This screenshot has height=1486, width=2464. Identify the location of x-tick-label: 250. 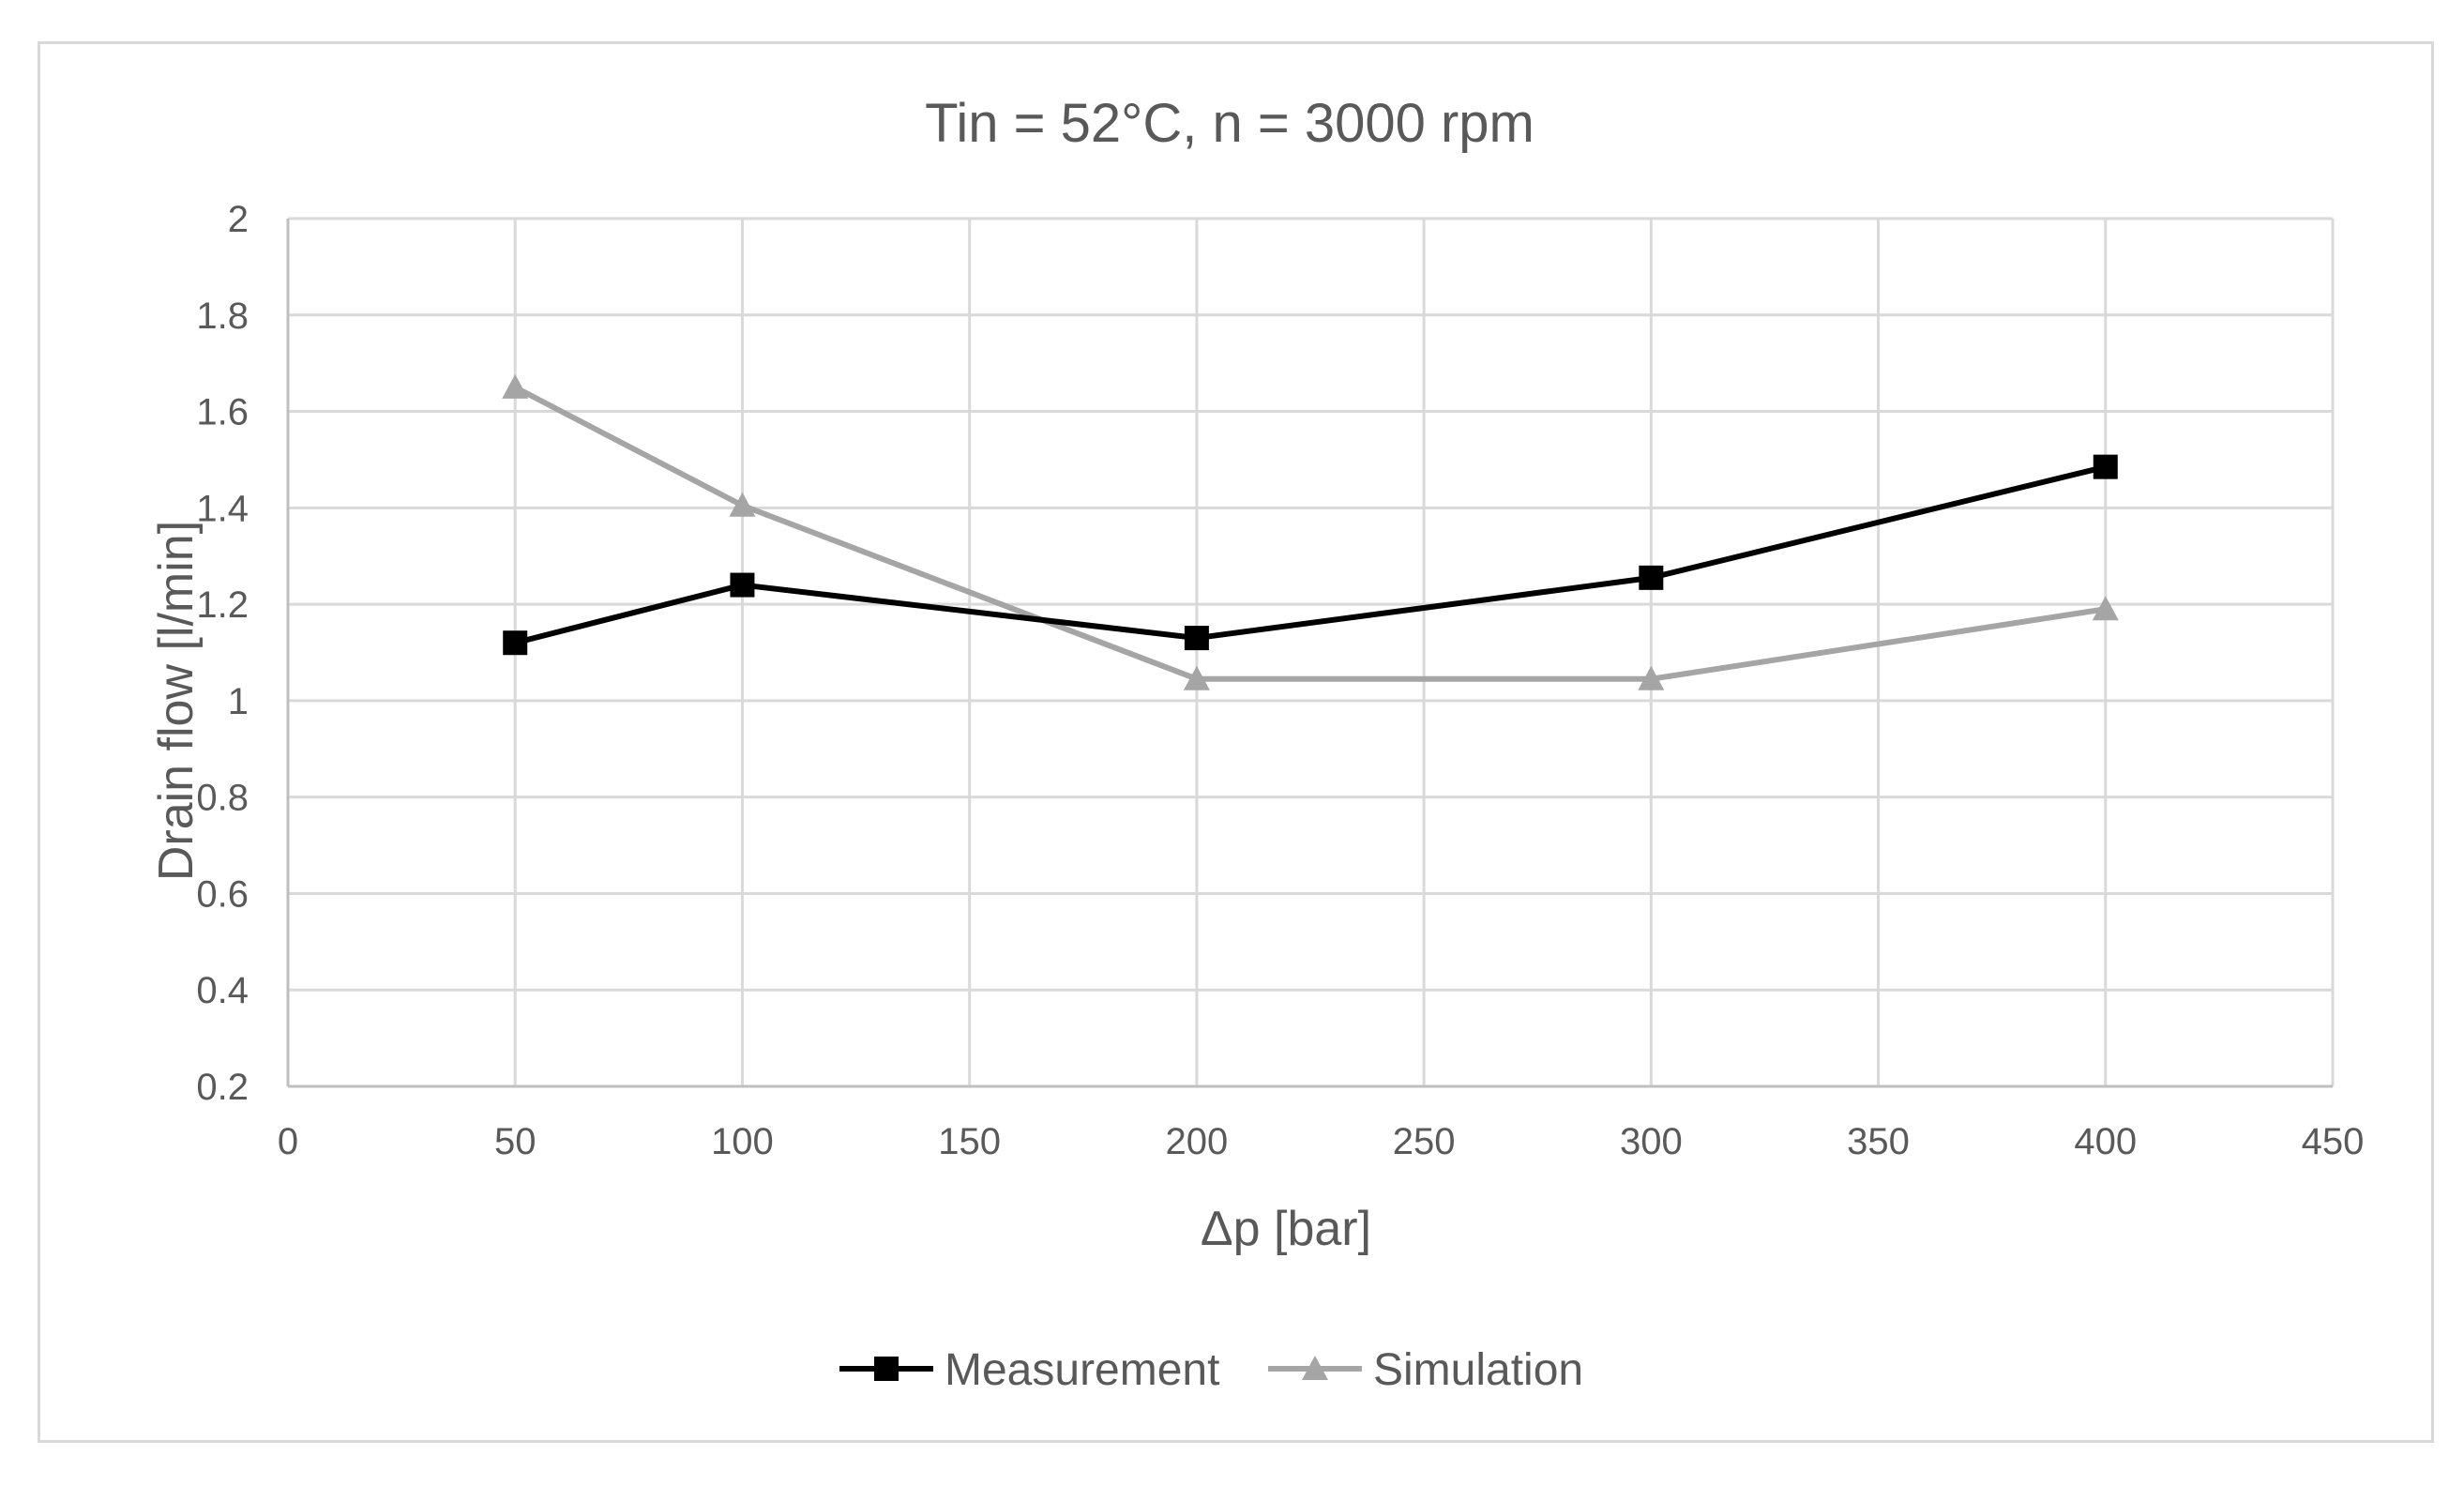
(1424, 1142).